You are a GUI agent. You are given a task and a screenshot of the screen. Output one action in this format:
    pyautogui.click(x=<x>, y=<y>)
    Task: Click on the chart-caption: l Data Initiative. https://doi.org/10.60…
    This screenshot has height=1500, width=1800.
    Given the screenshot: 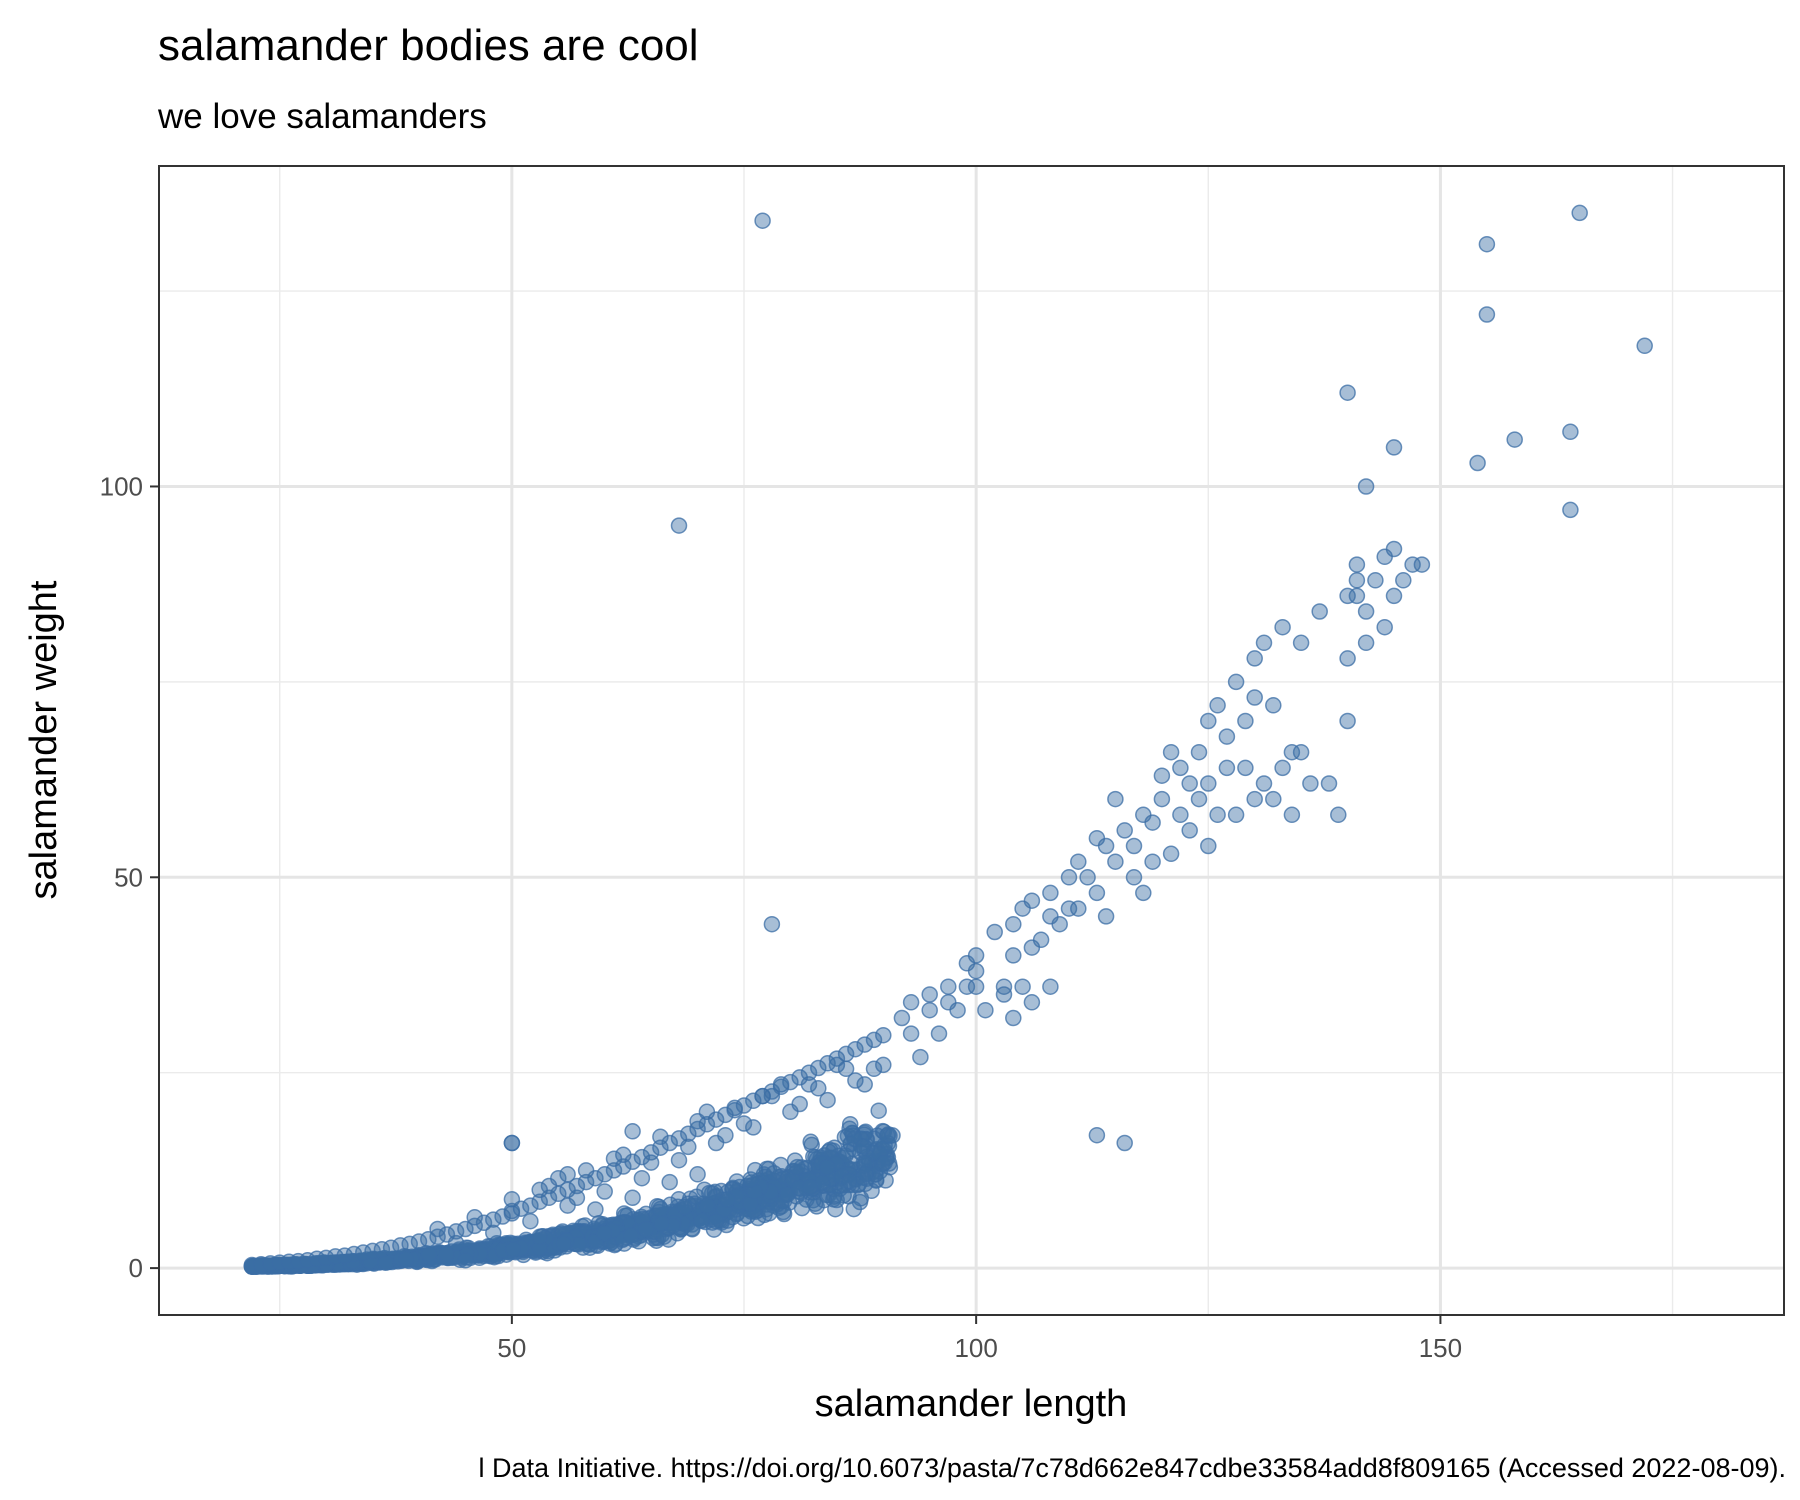 What is the action you would take?
    pyautogui.click(x=1132, y=1468)
    